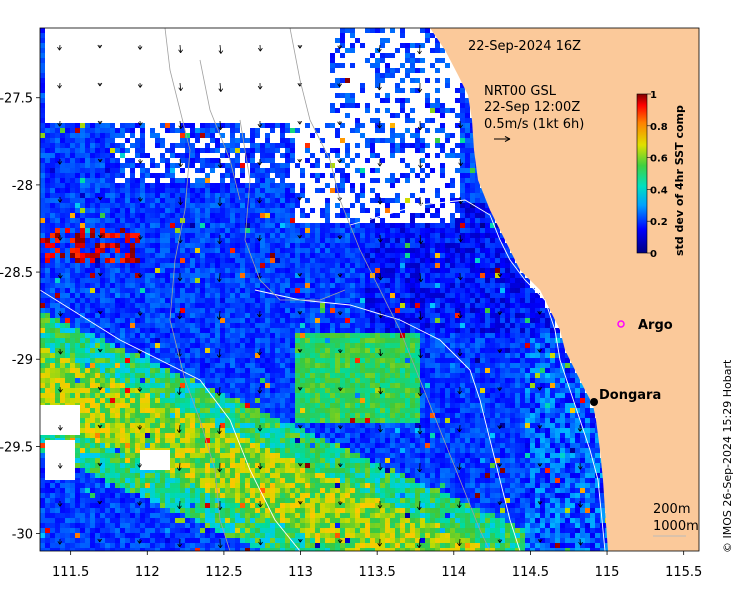 The height and width of the screenshot is (592, 740). Describe the element at coordinates (453, 572) in the screenshot. I see `x-tick-label: 114` at that location.